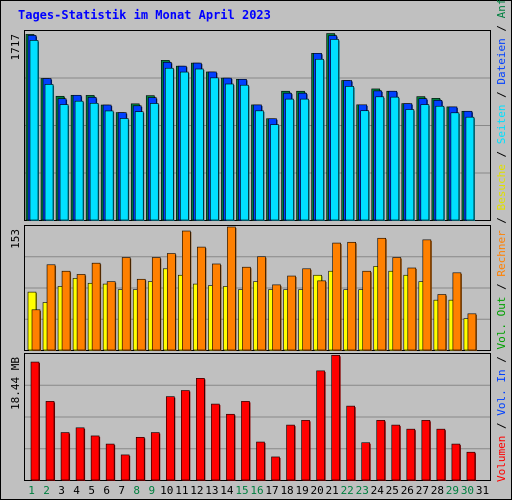  Describe the element at coordinates (501, 253) in the screenshot. I see `legend-part-6: Rechner` at that location.